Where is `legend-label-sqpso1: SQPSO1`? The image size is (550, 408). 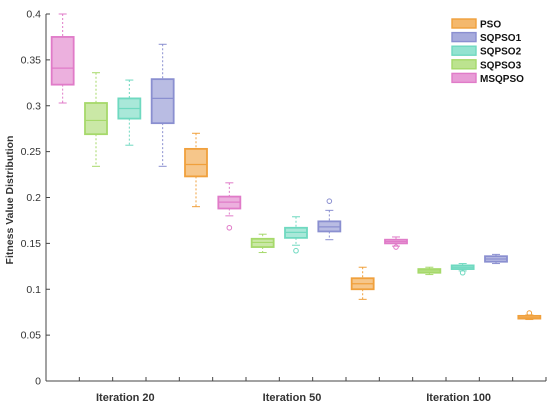 legend-label-sqpso1: SQPSO1 is located at coordinates (501, 38).